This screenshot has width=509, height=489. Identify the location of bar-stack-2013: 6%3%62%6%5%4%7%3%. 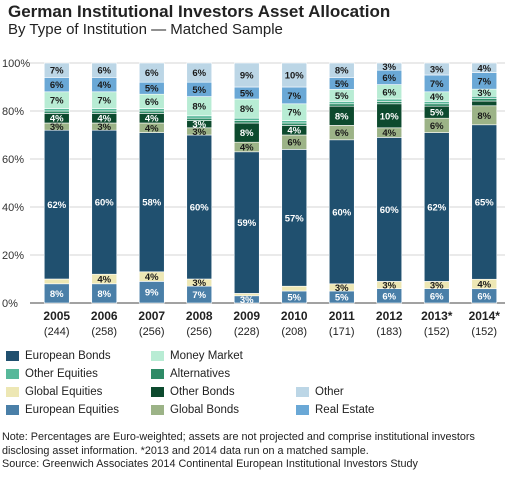
(436, 183).